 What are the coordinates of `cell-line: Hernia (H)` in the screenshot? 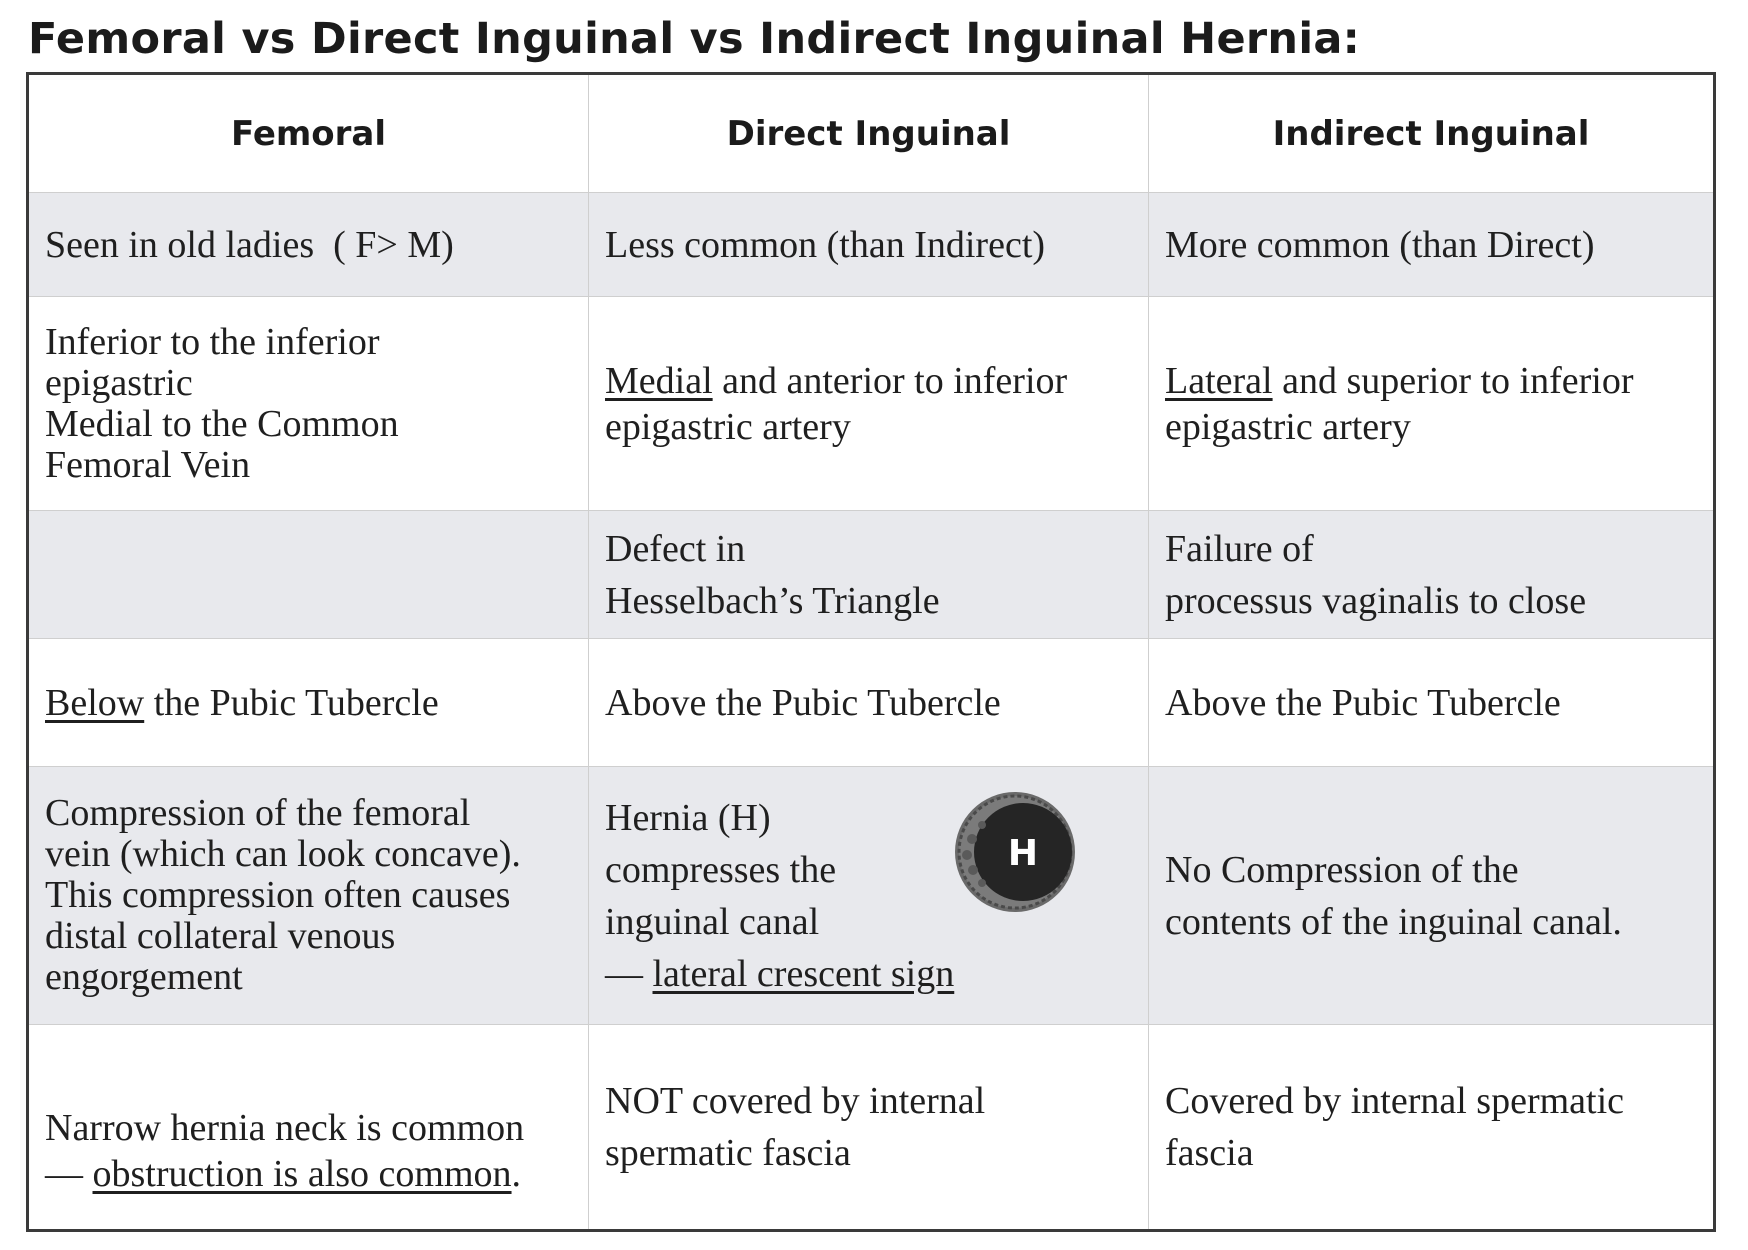 It's located at (688, 817).